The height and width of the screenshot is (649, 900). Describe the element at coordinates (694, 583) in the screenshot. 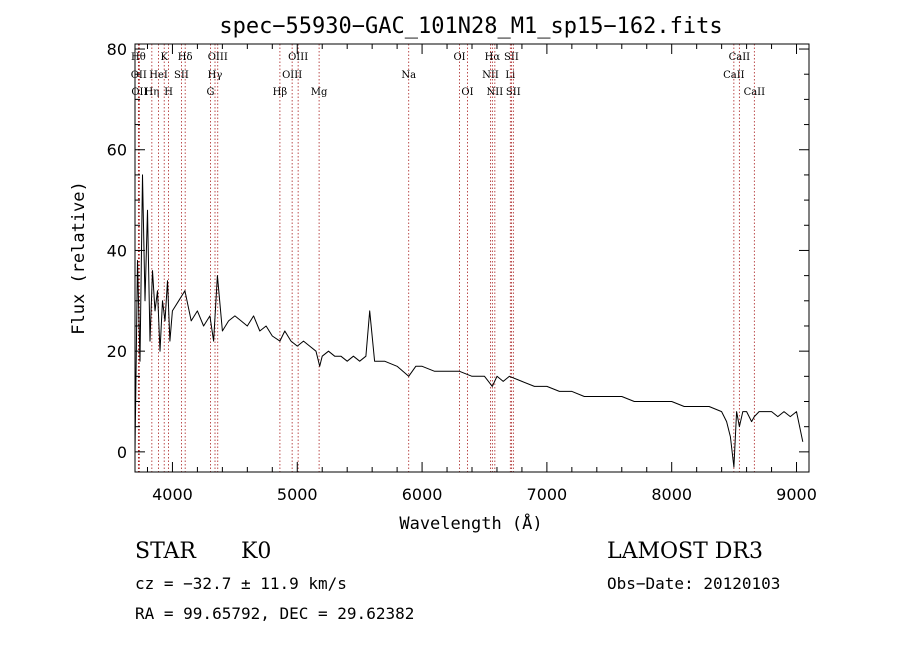

I see `observation-date: Obs−Date: 20120103` at that location.